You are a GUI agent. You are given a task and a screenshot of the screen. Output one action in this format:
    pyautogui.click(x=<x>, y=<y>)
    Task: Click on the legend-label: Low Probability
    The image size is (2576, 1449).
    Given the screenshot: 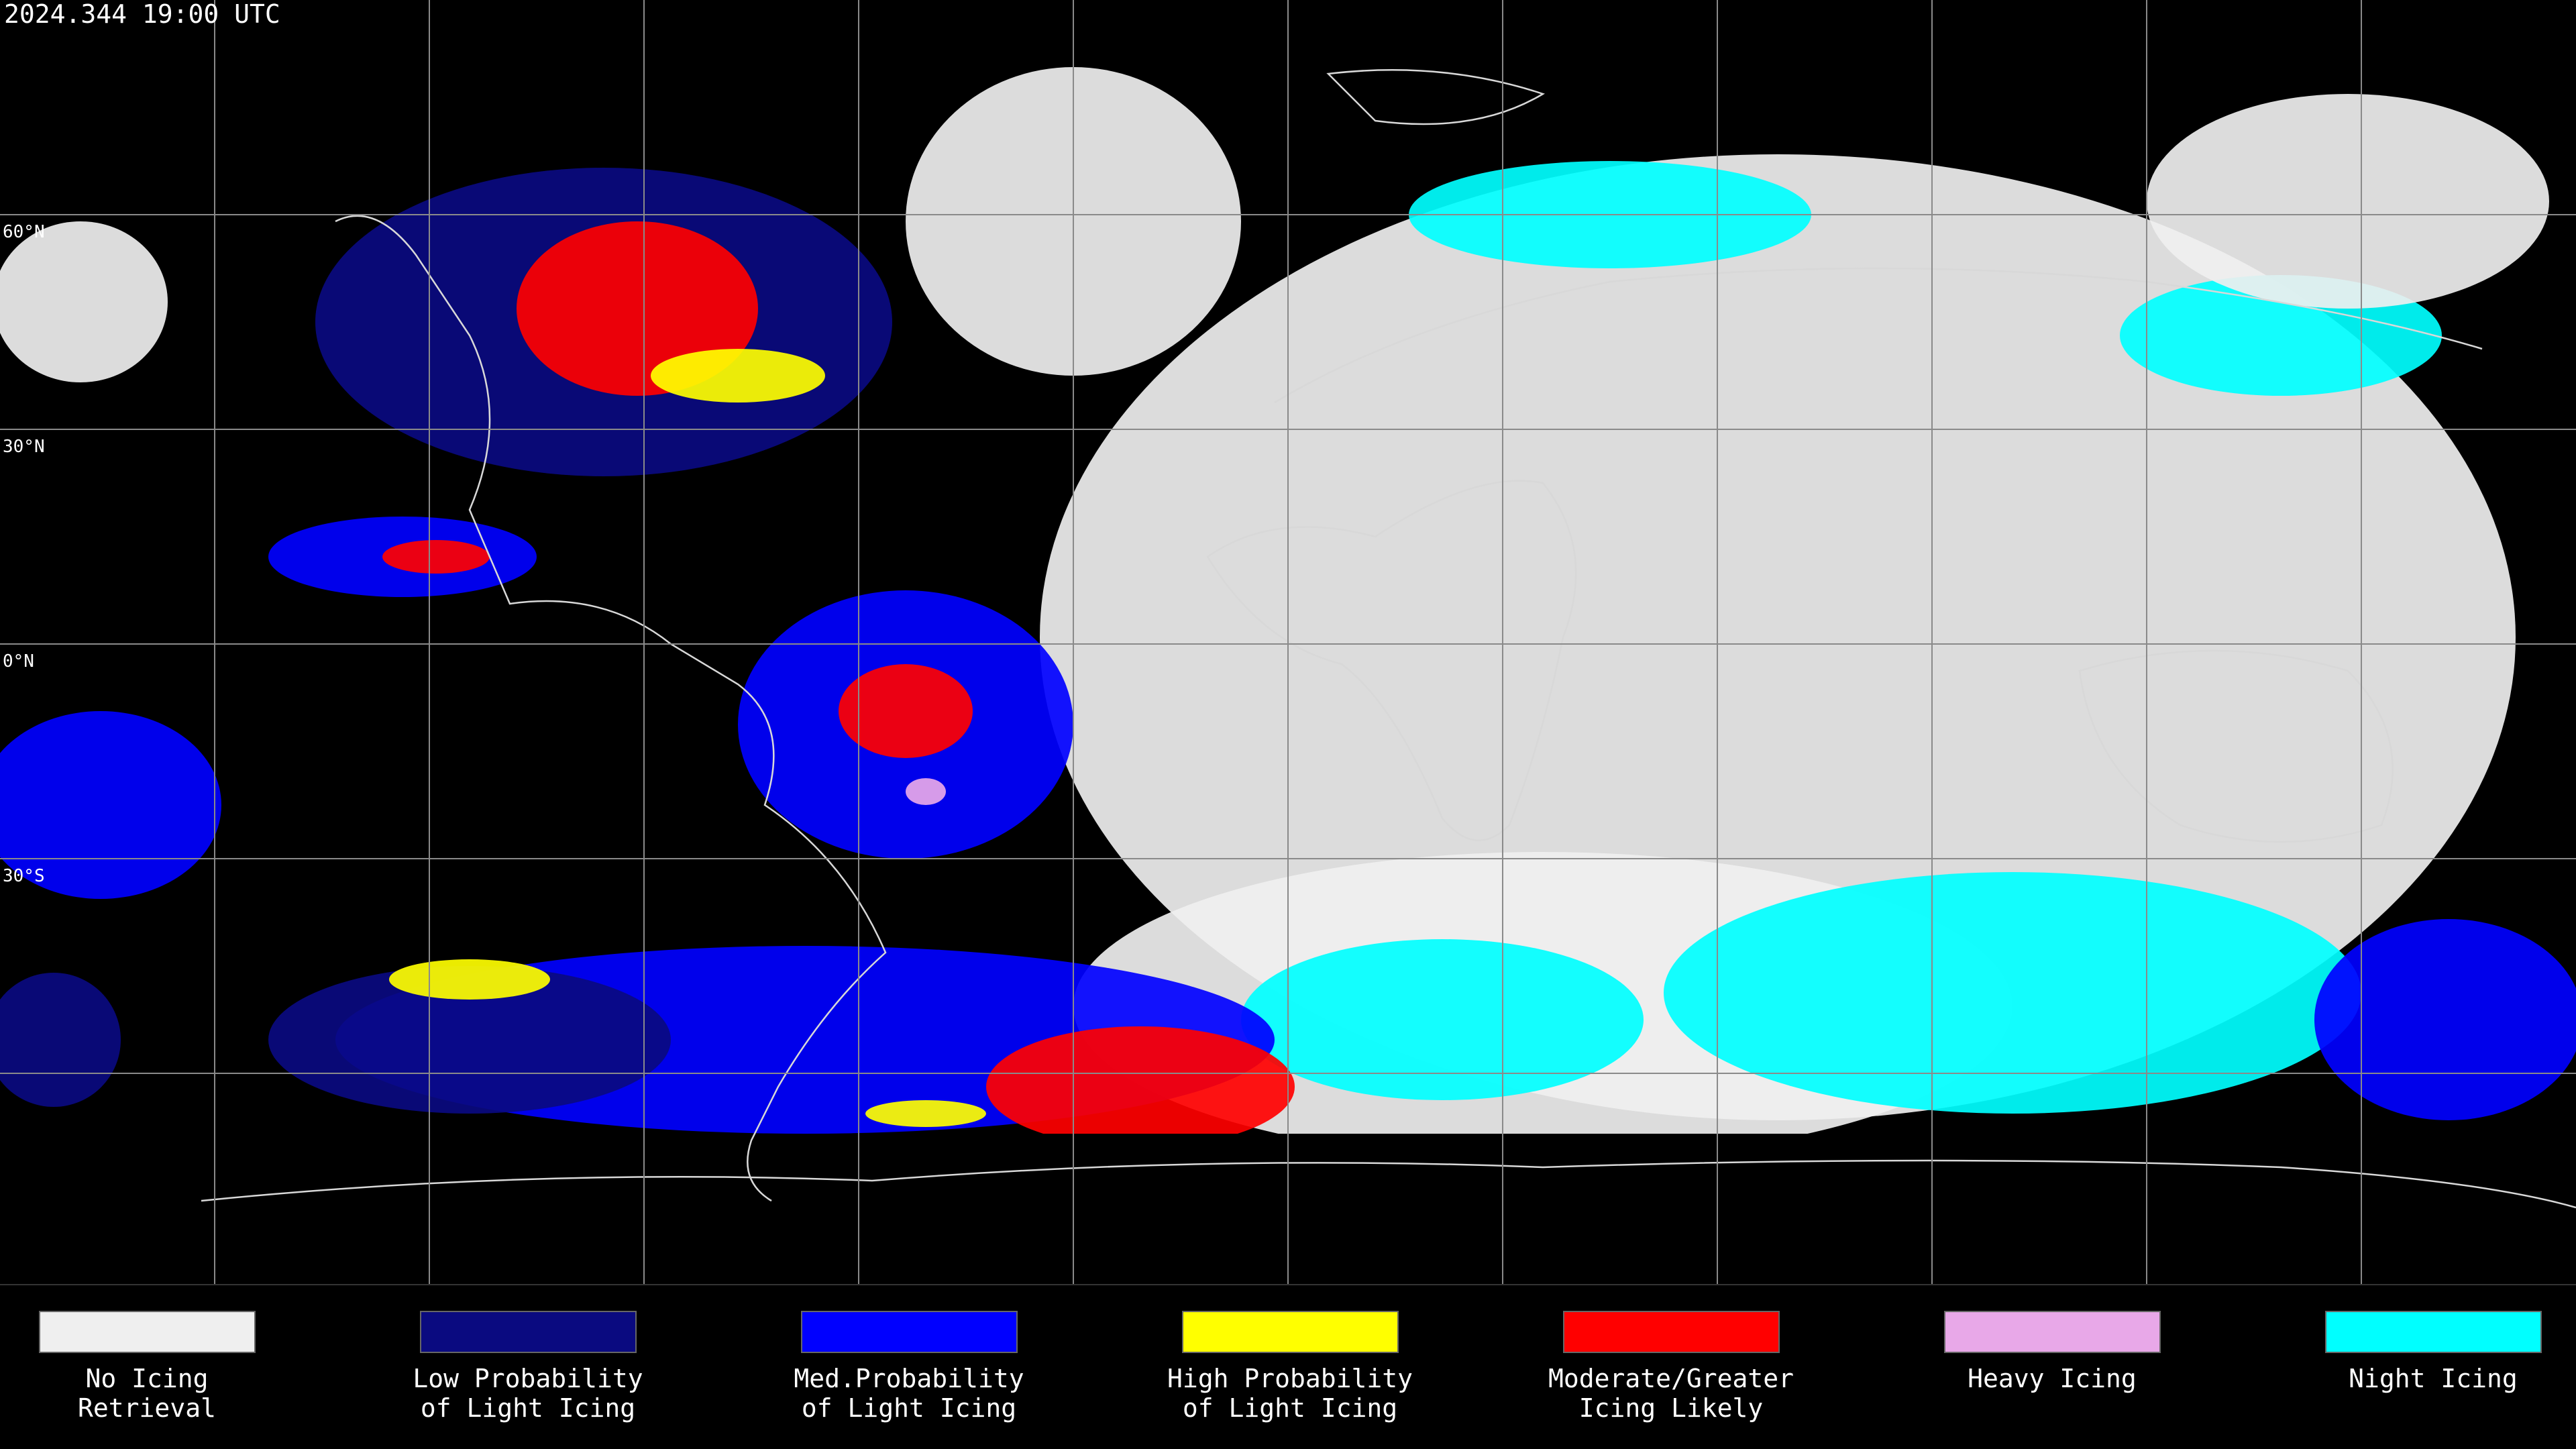 What is the action you would take?
    pyautogui.click(x=528, y=1378)
    